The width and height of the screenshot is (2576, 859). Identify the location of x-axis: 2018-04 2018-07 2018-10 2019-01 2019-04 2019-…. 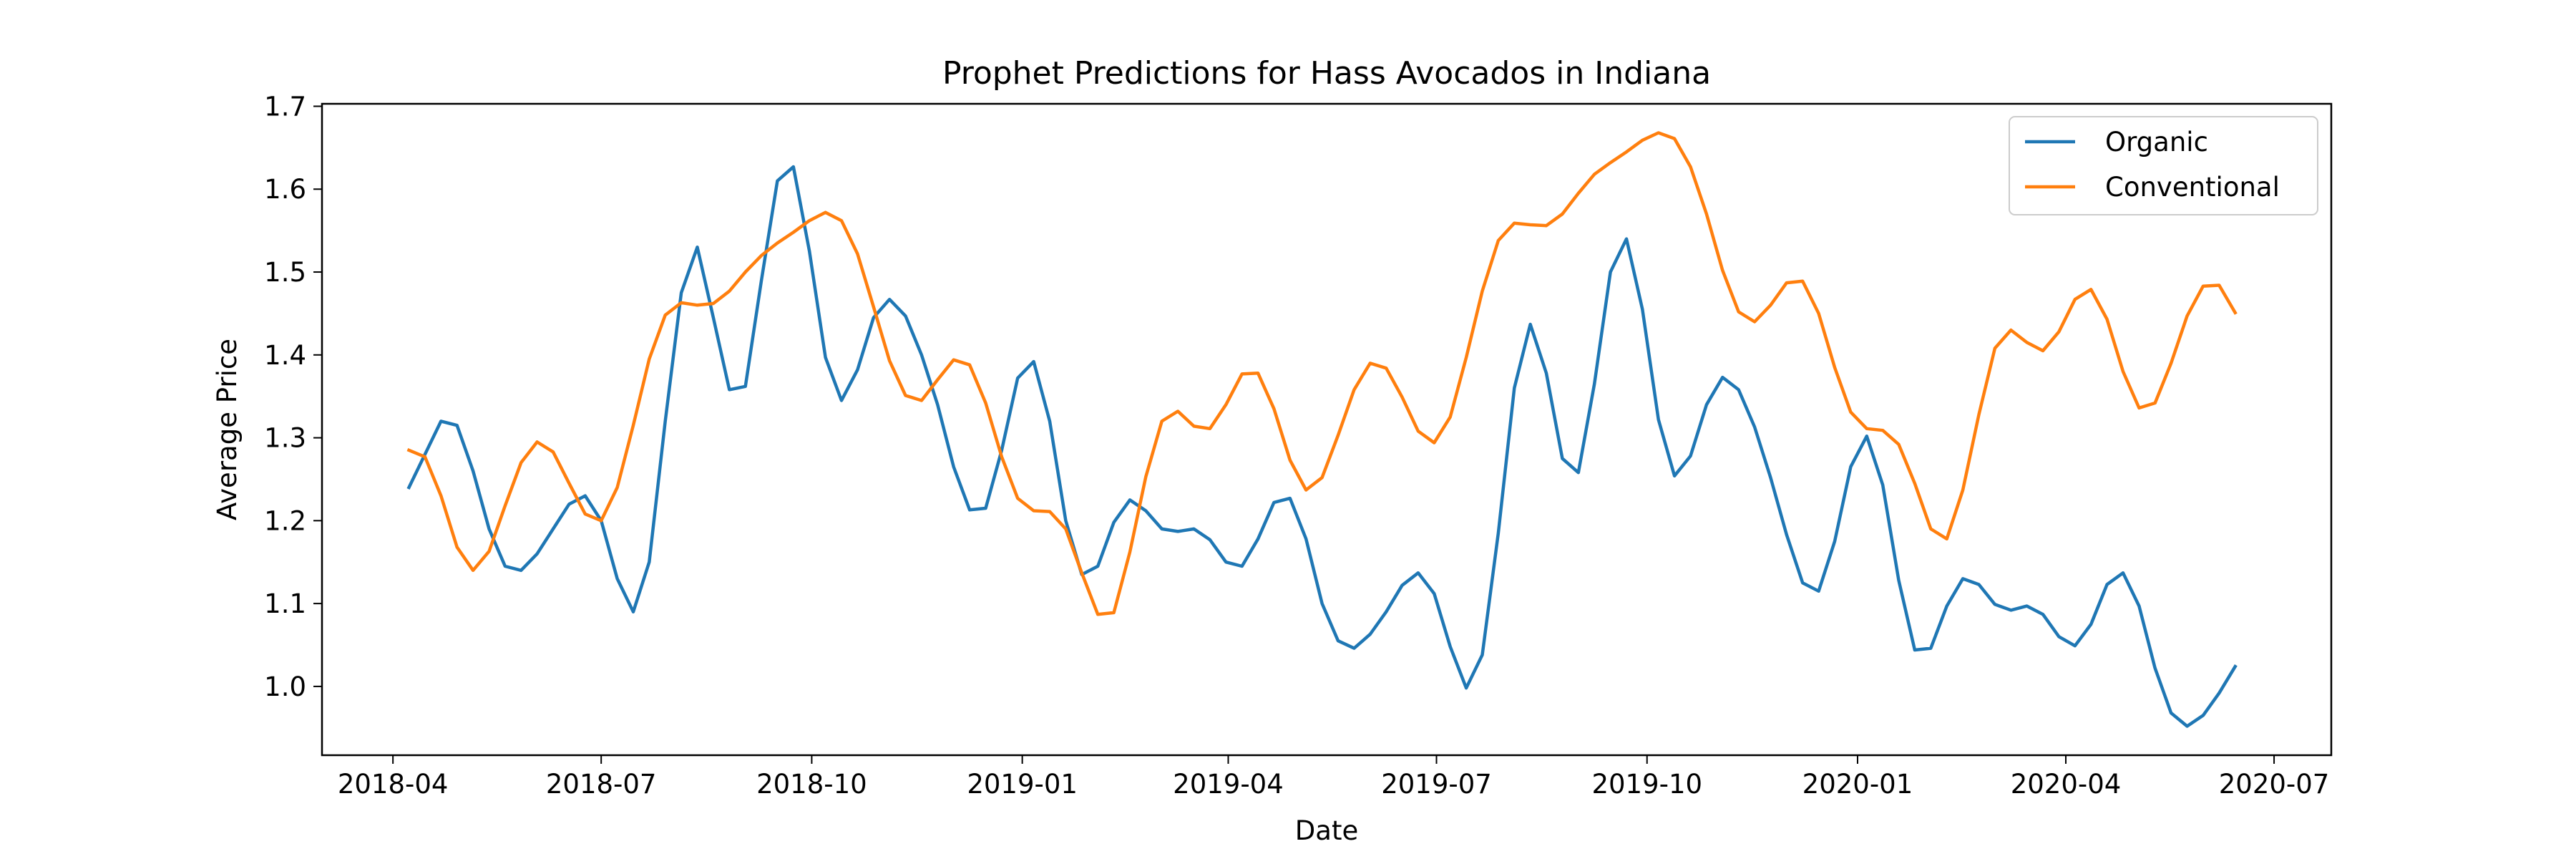
(1334, 777).